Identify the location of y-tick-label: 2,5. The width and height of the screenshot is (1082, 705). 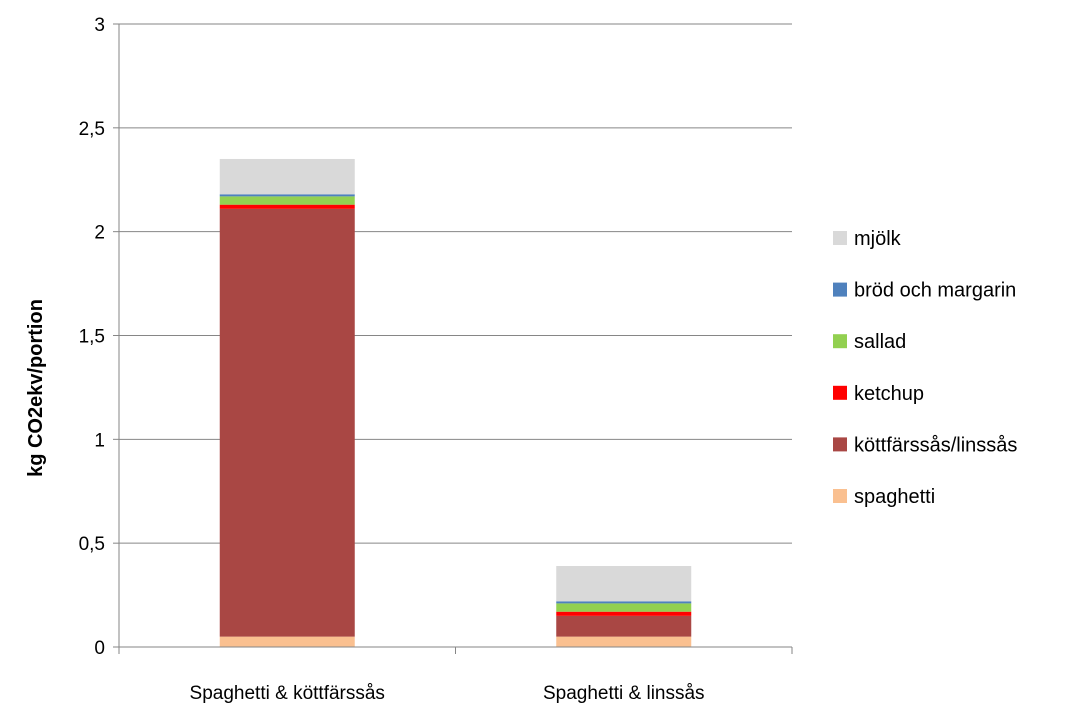
(92, 129).